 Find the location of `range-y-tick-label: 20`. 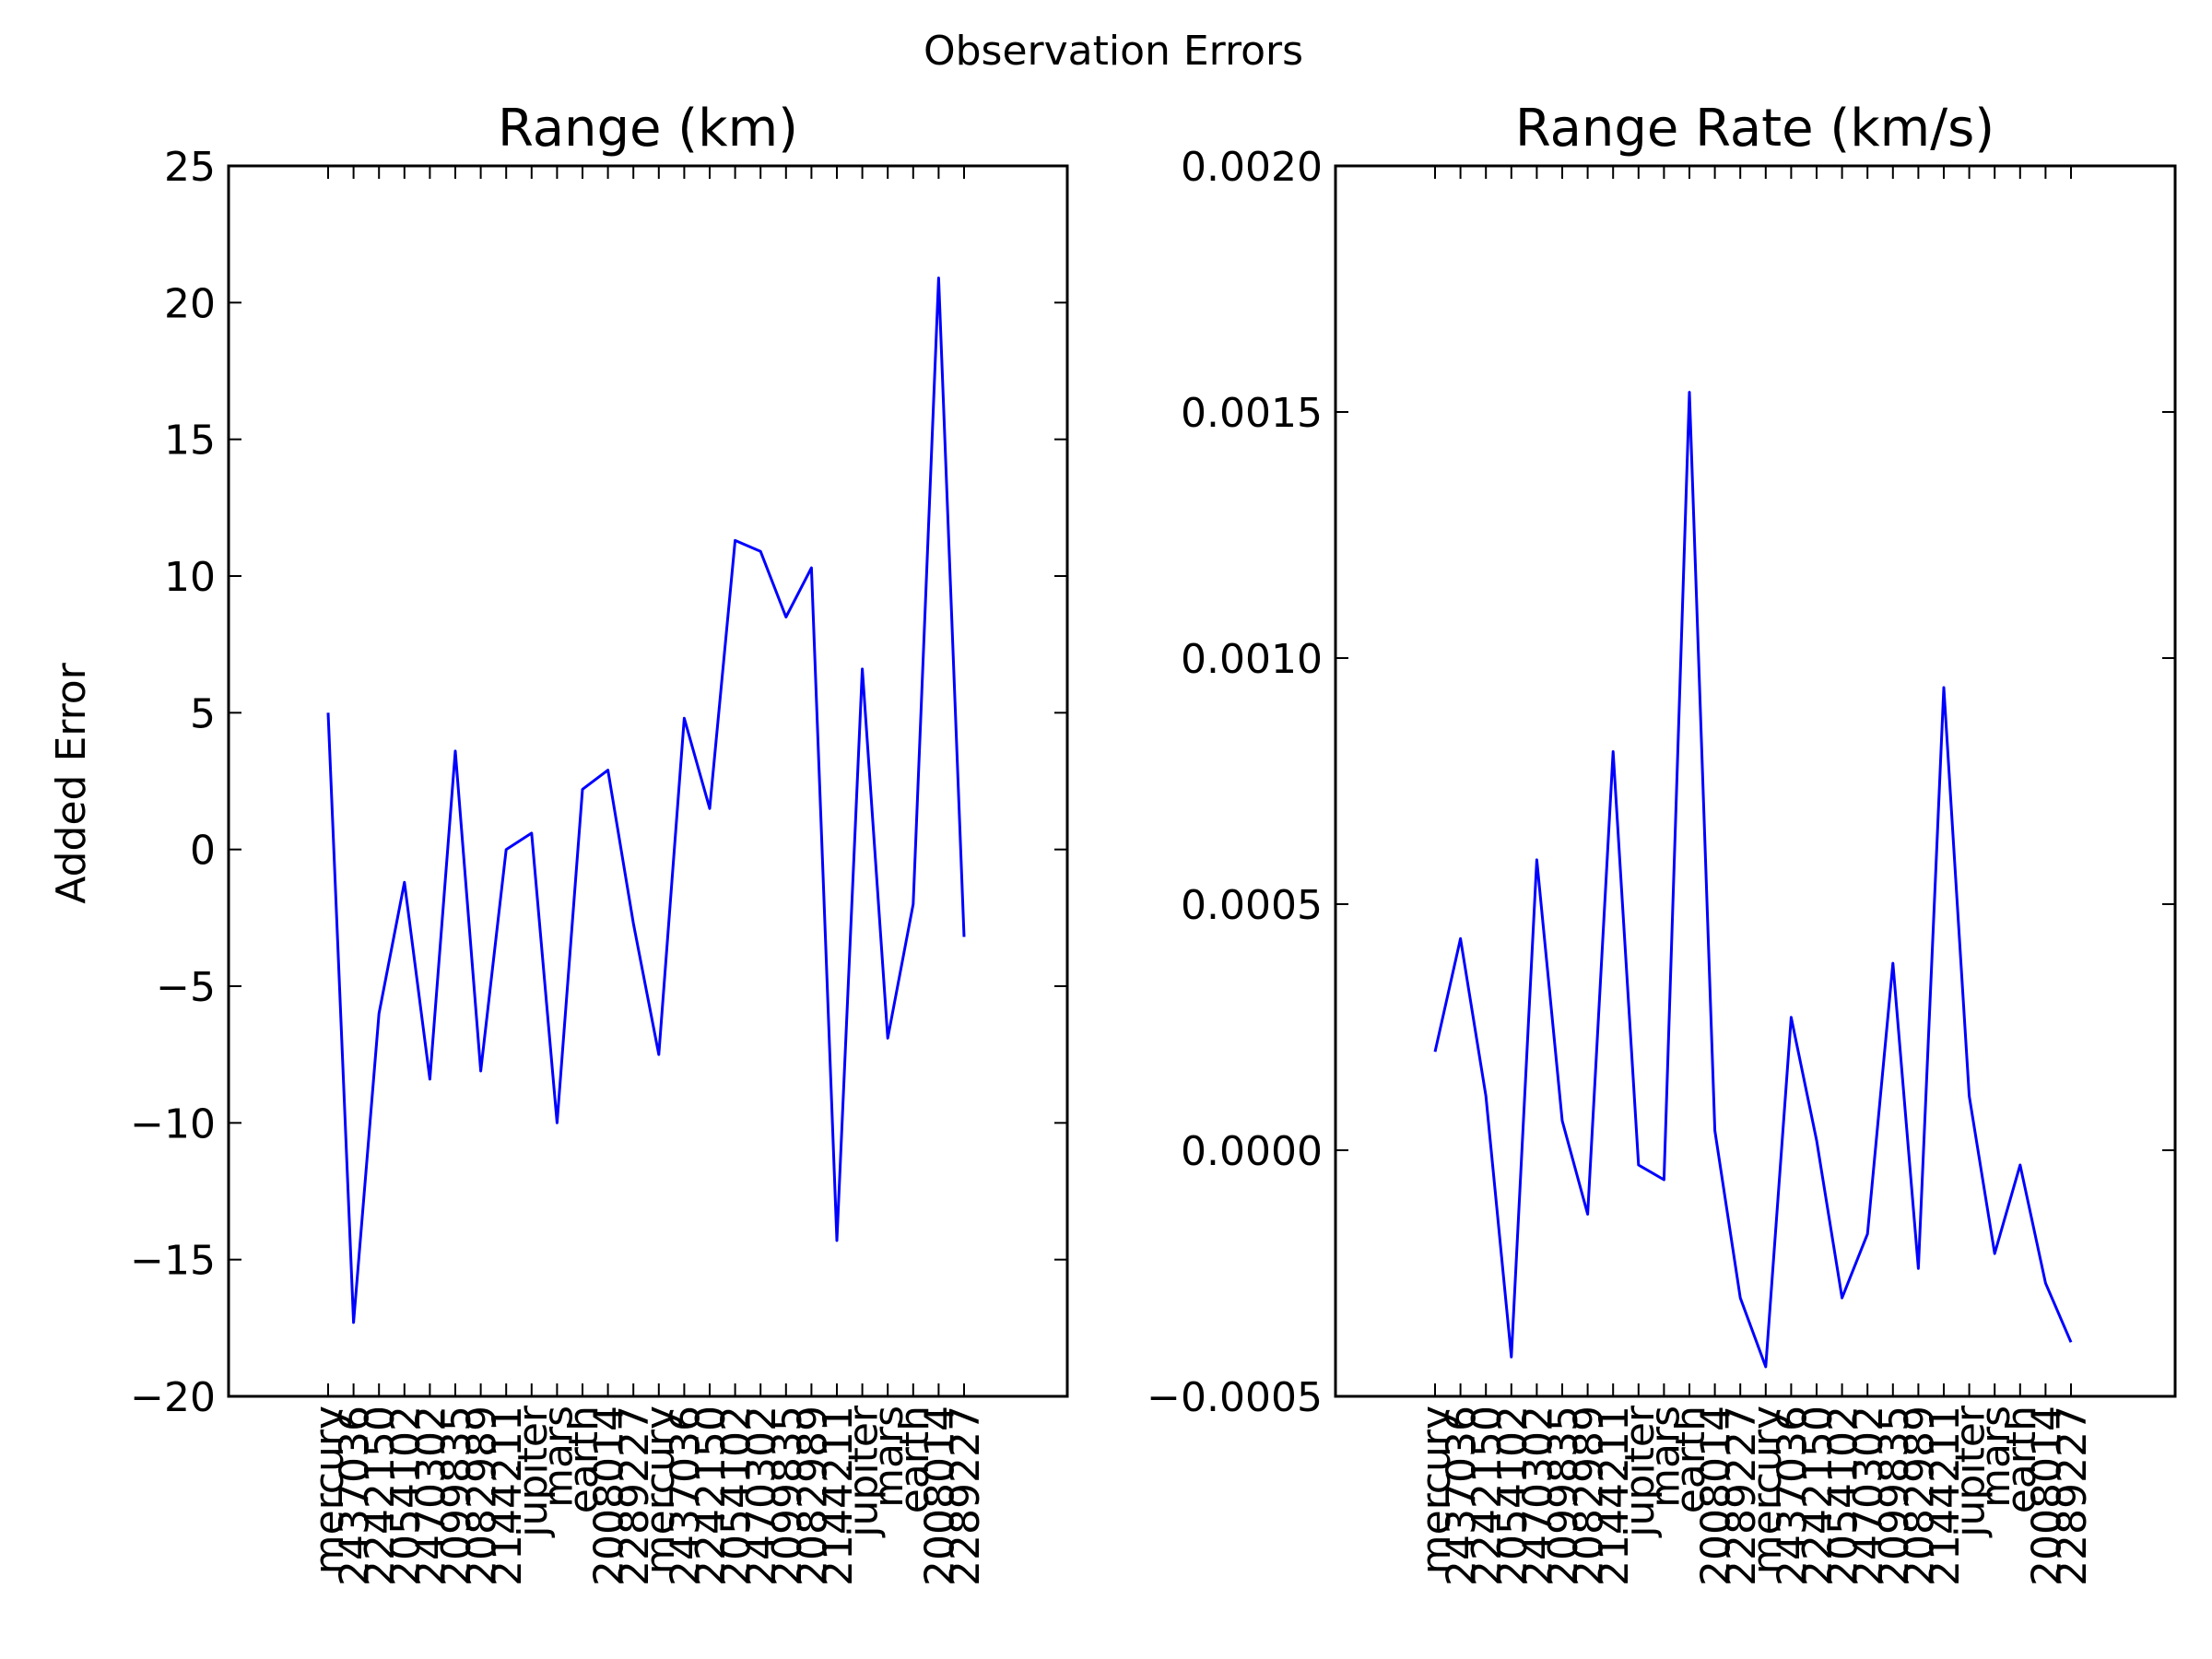

range-y-tick-label: 20 is located at coordinates (190, 303).